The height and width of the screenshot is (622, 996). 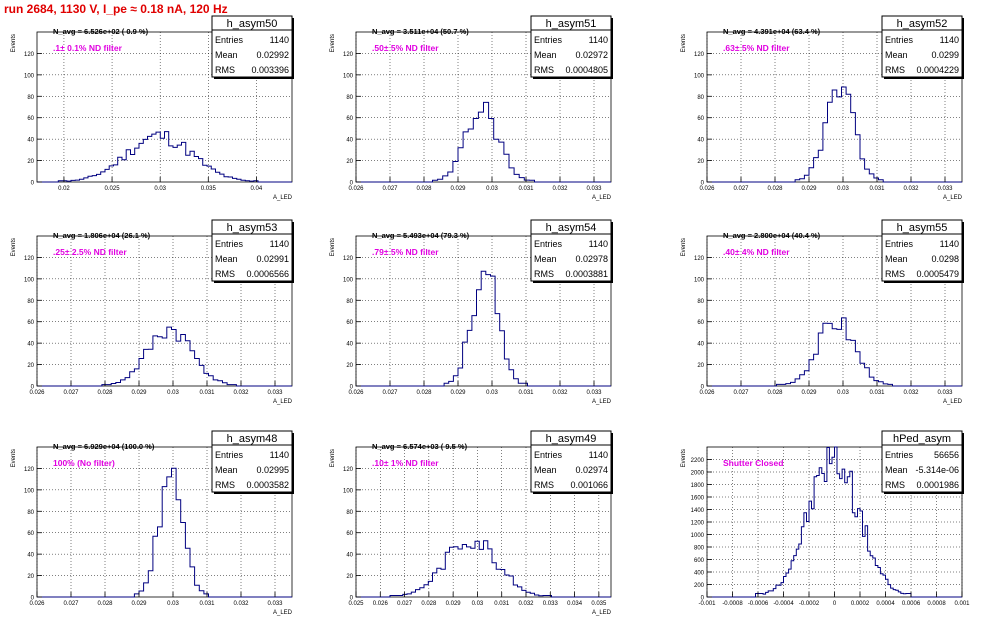 I want to click on navg-label: N_avg = 5.493e+04 (79.3 %), so click(x=421, y=235).